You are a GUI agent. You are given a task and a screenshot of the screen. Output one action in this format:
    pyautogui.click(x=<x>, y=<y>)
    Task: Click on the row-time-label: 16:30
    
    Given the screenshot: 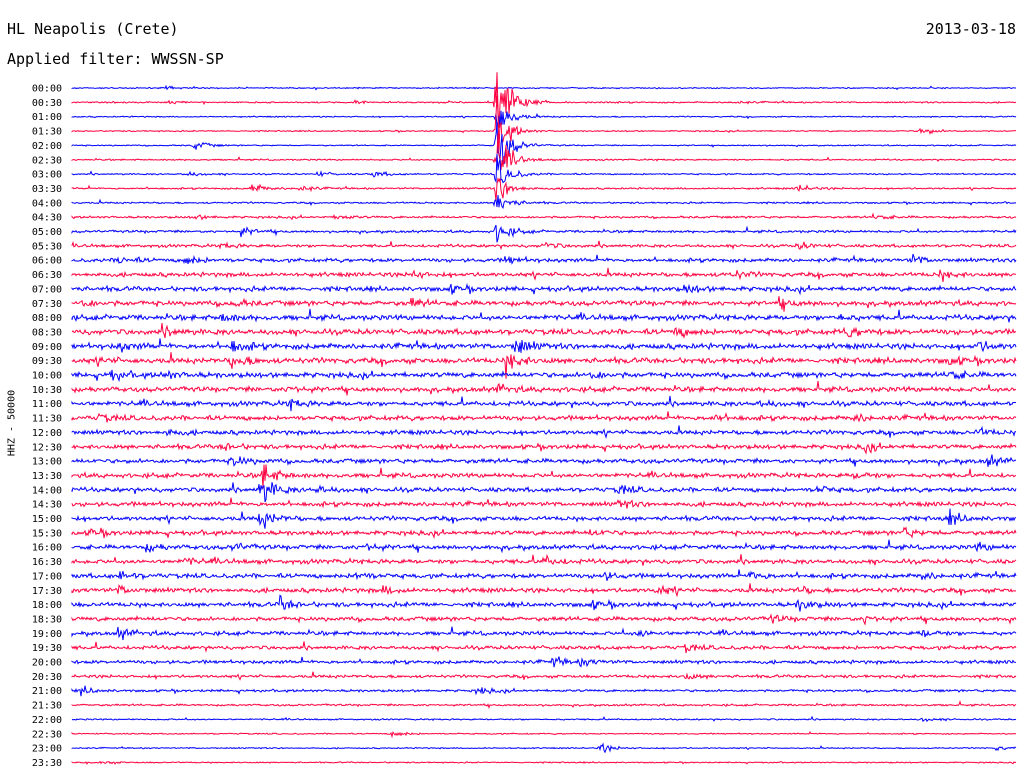 What is the action you would take?
    pyautogui.click(x=47, y=562)
    